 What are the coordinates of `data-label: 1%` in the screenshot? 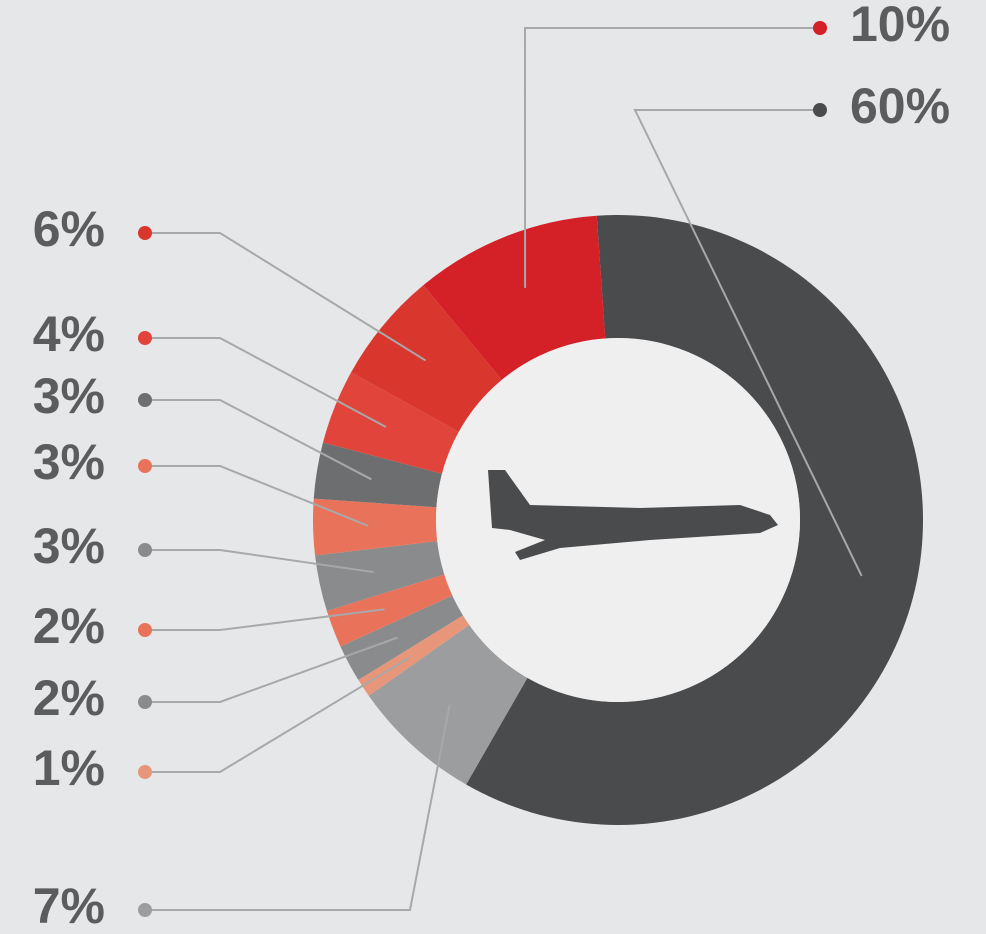 It's located at (69, 768).